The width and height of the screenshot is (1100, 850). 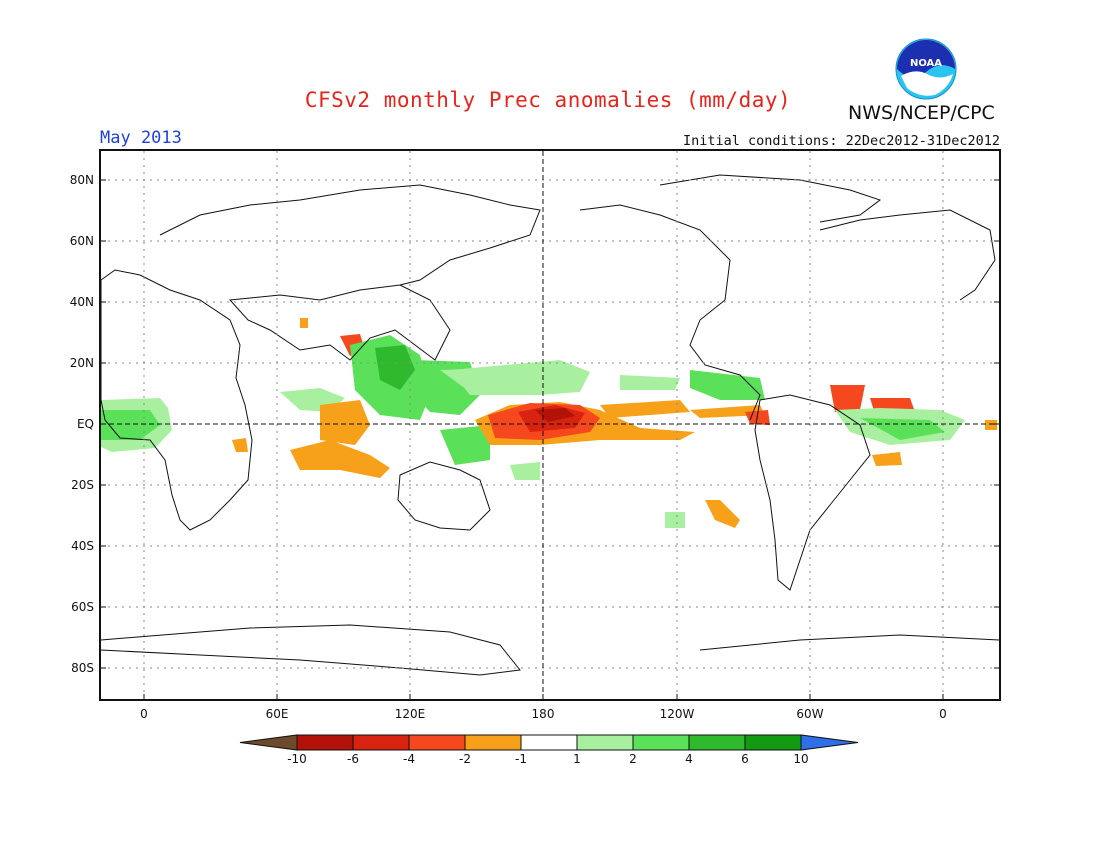 What do you see at coordinates (297, 759) in the screenshot?
I see `colorbar-label: -10` at bounding box center [297, 759].